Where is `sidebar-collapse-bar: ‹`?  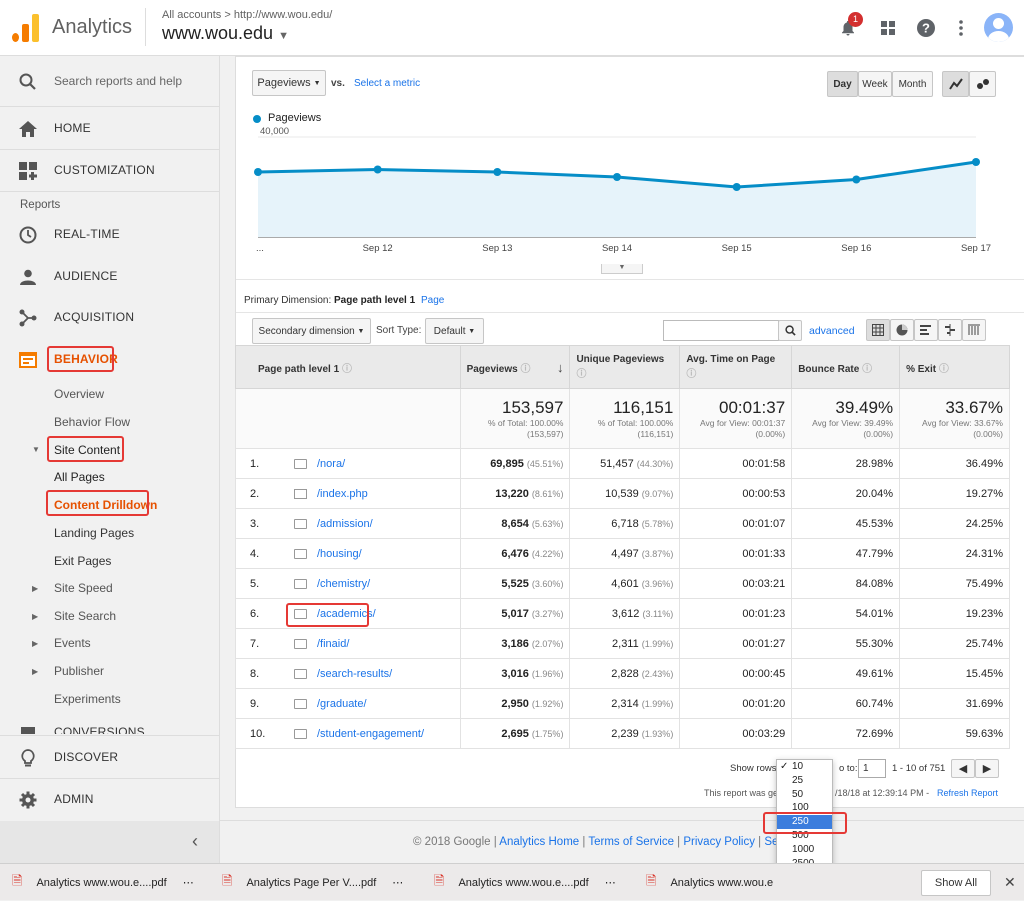 sidebar-collapse-bar: ‹ is located at coordinates (109, 842).